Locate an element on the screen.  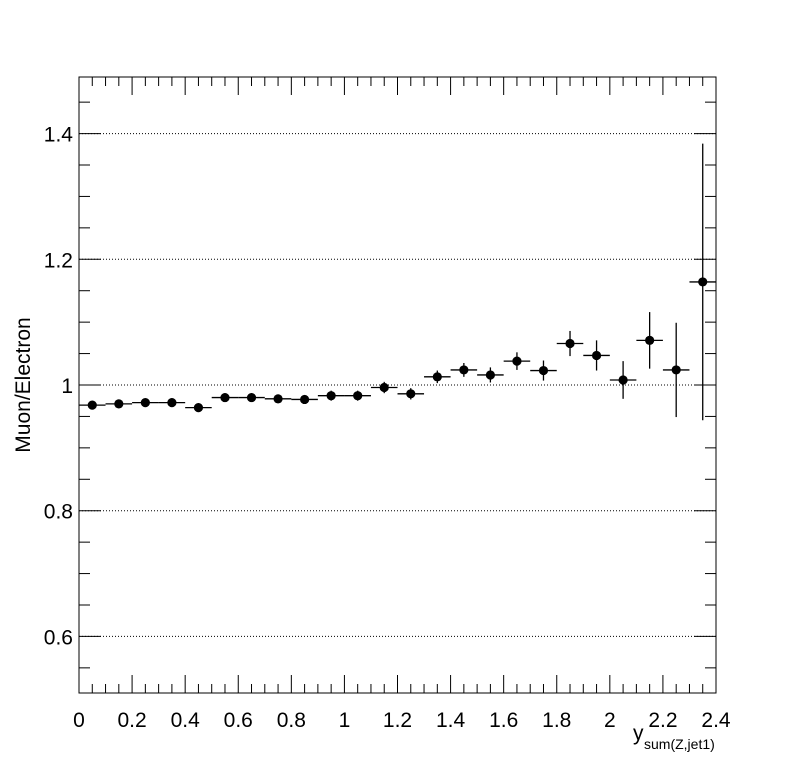
x-axis-title-subscript: sum(Z,jet1) is located at coordinates (679, 744).